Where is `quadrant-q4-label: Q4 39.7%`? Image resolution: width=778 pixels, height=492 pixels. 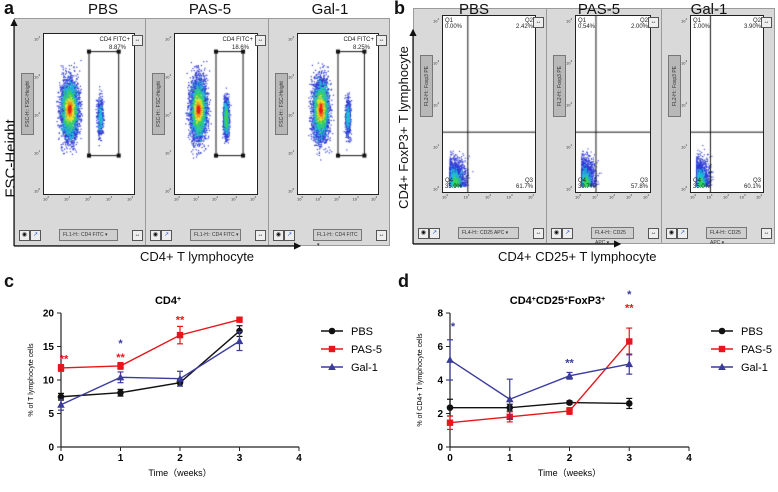 quadrant-q4-label: Q4 39.7% is located at coordinates (586, 184).